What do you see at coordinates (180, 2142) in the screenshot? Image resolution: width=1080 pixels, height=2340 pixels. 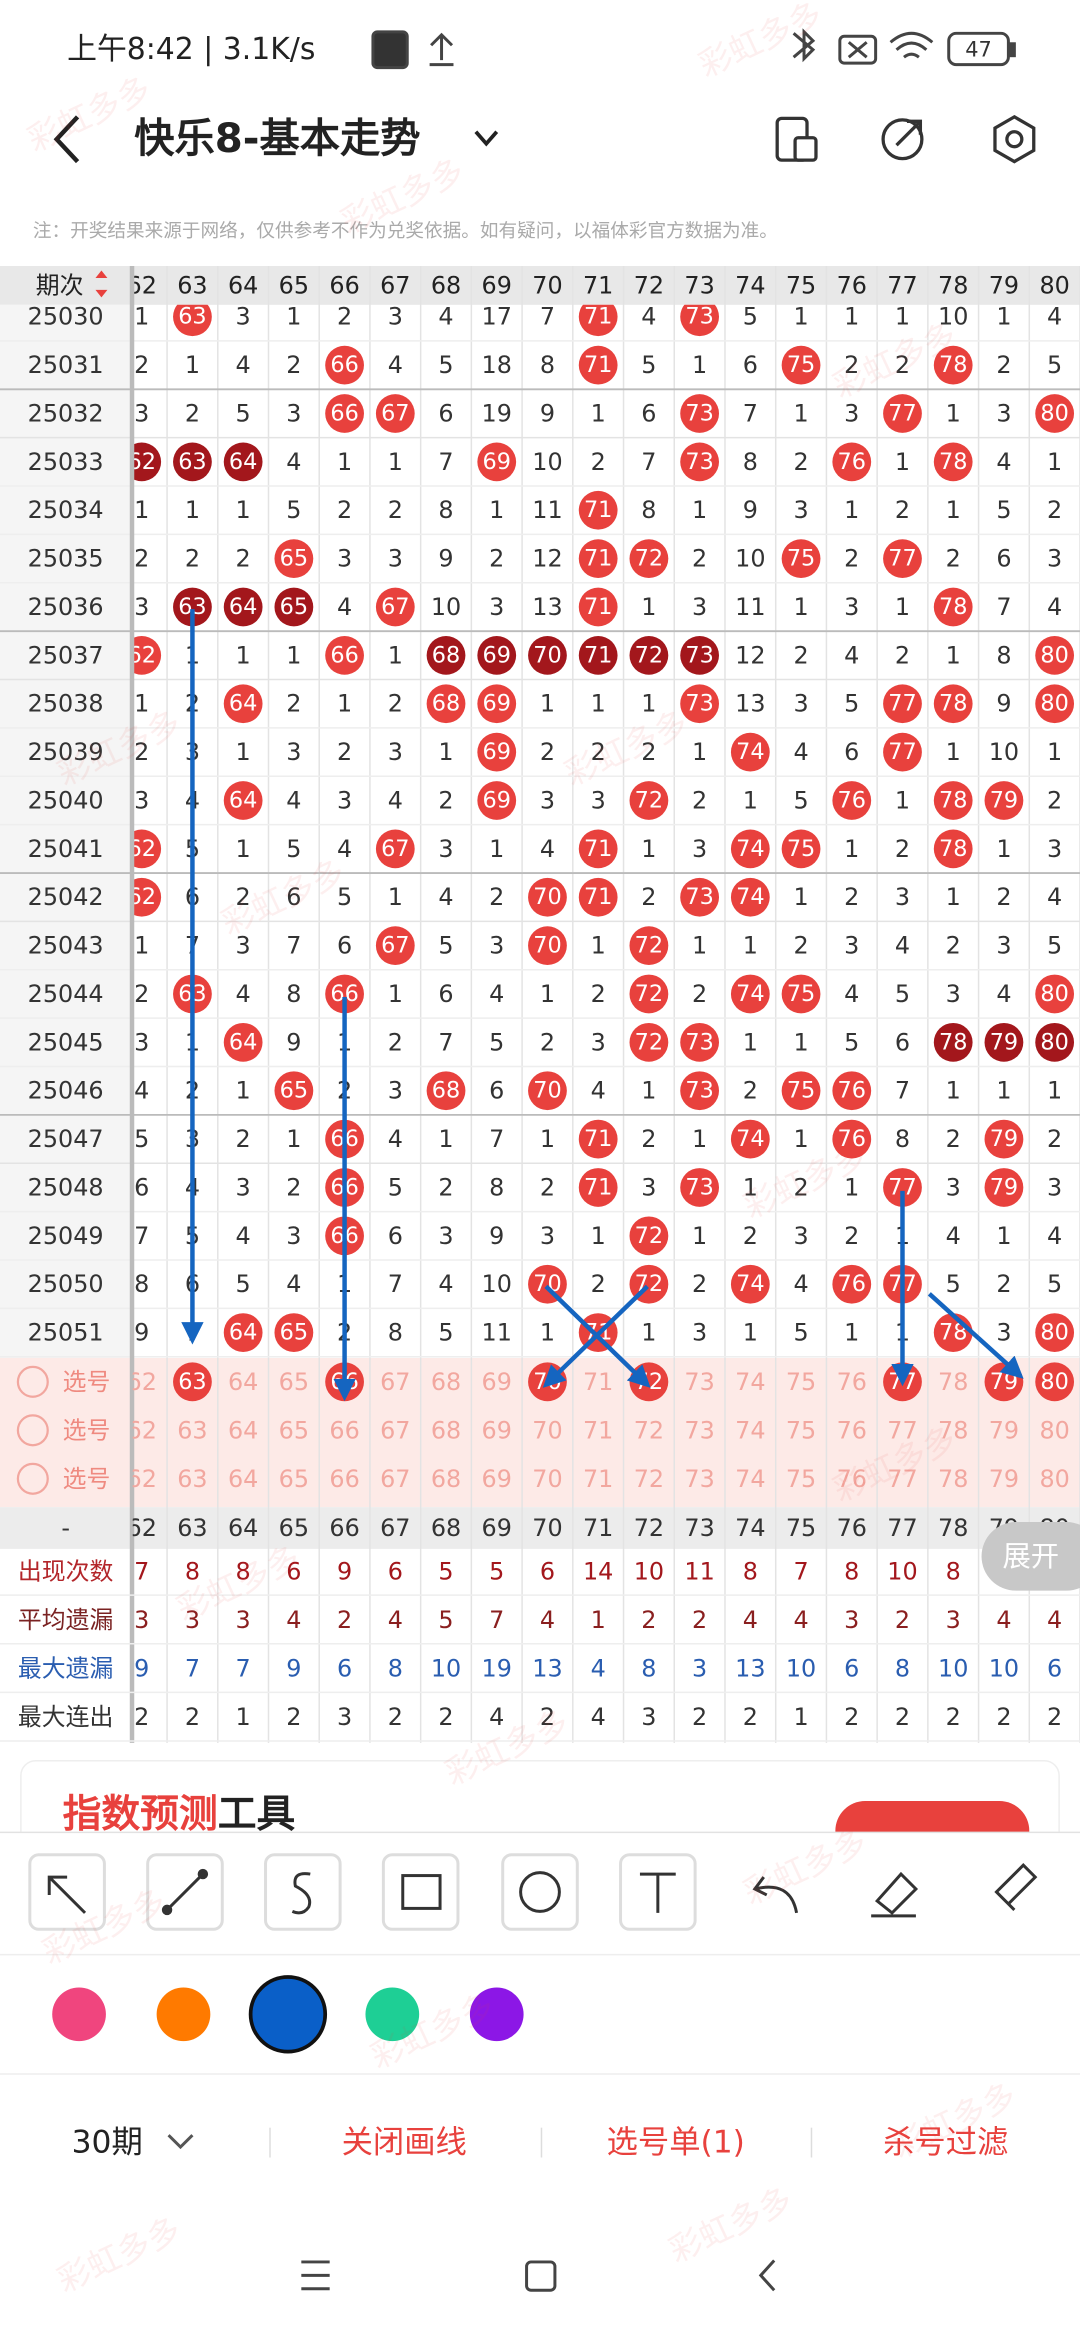 I see `period-dropdown` at bounding box center [180, 2142].